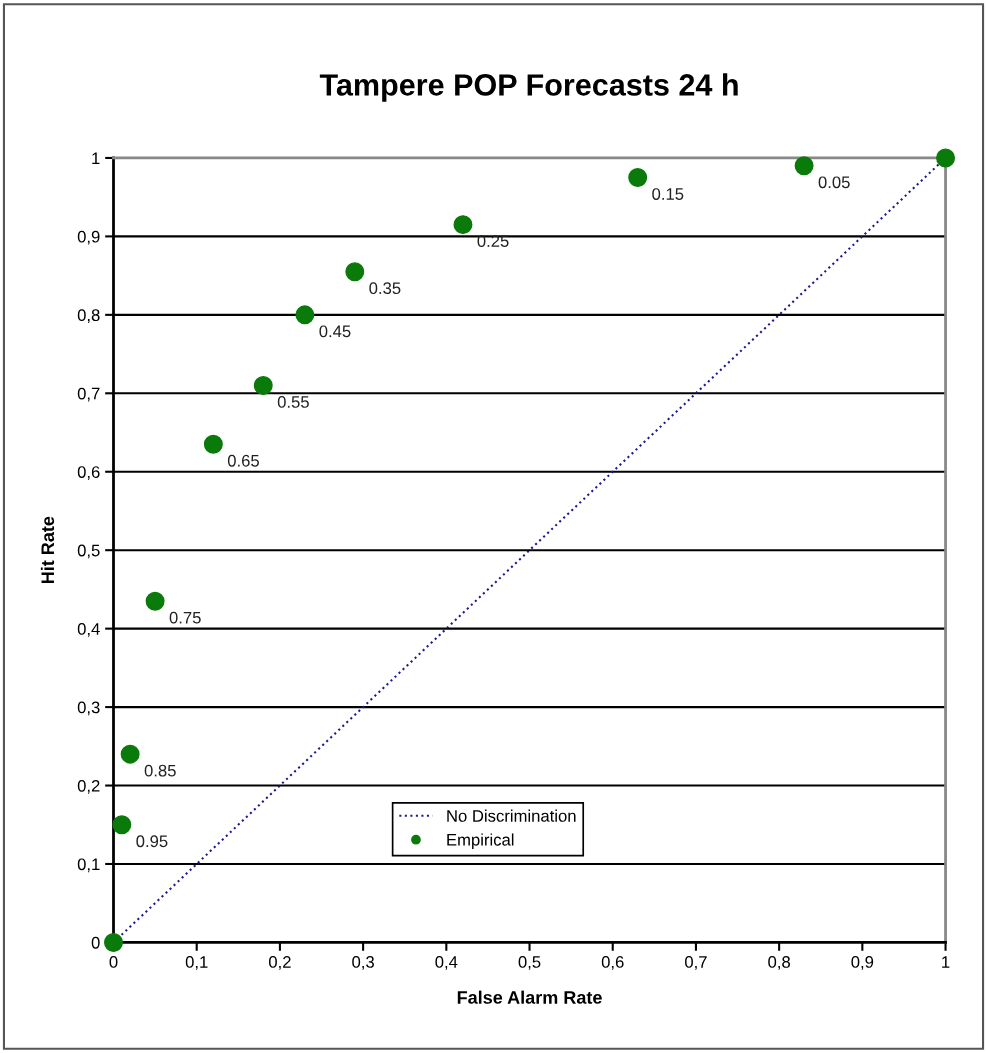 This screenshot has height=1053, width=987. I want to click on x-tick-label: 0,5, so click(529, 963).